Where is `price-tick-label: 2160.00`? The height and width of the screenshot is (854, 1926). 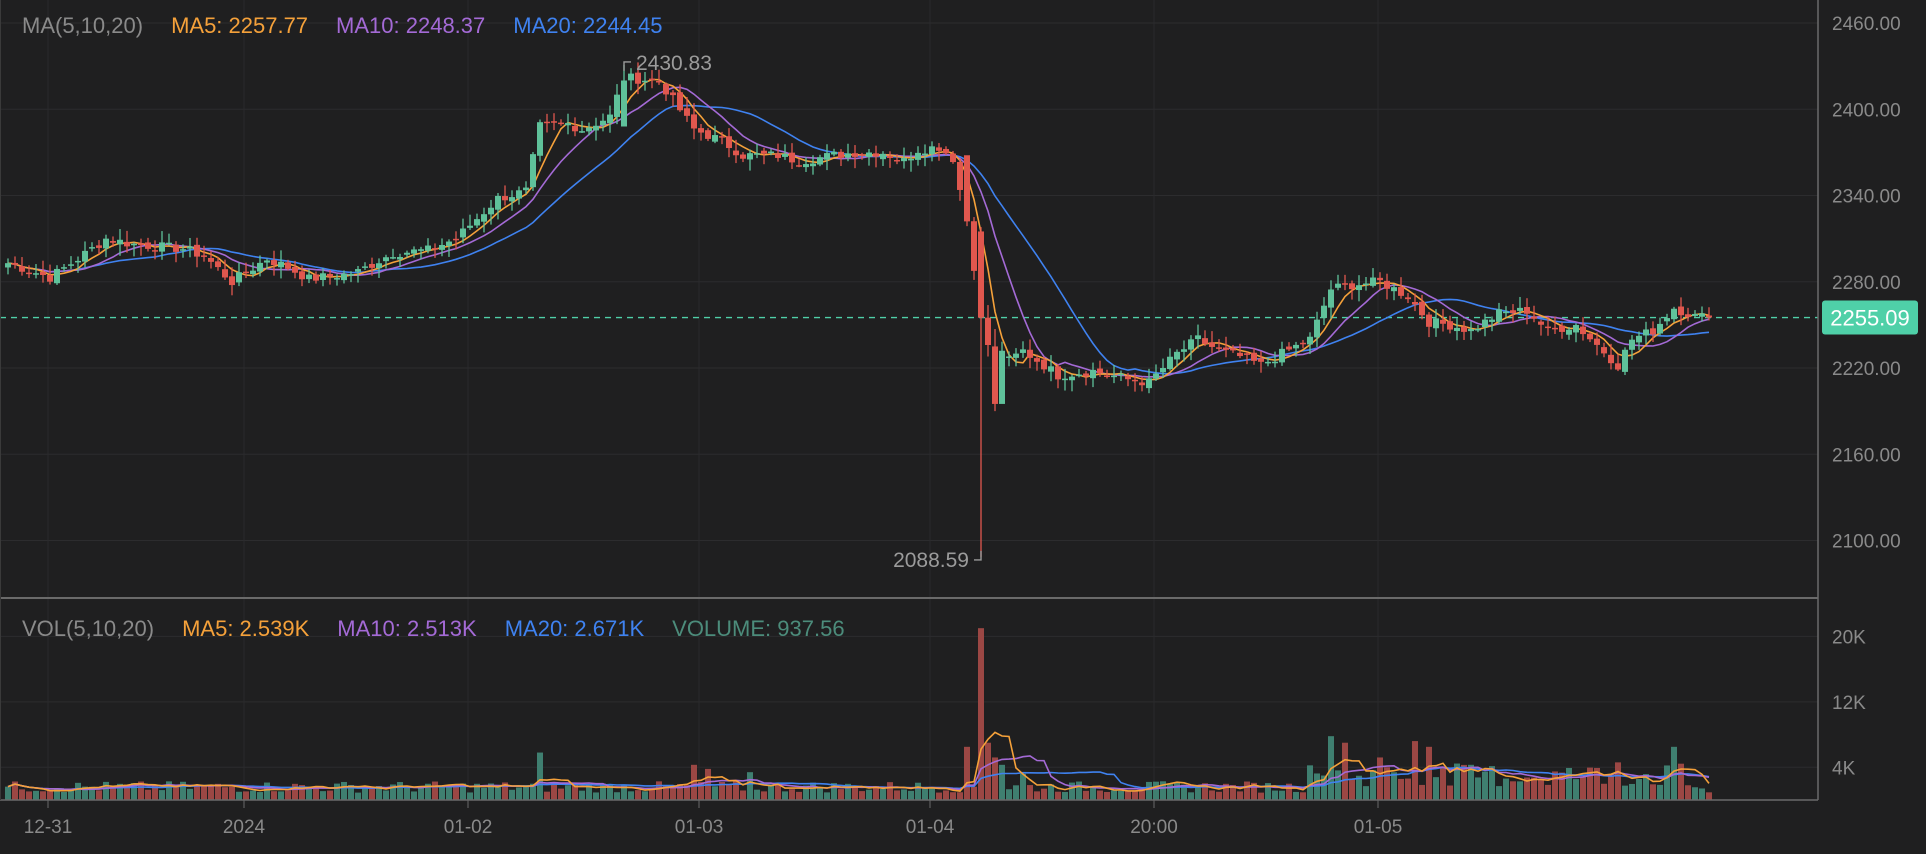 price-tick-label: 2160.00 is located at coordinates (1866, 455).